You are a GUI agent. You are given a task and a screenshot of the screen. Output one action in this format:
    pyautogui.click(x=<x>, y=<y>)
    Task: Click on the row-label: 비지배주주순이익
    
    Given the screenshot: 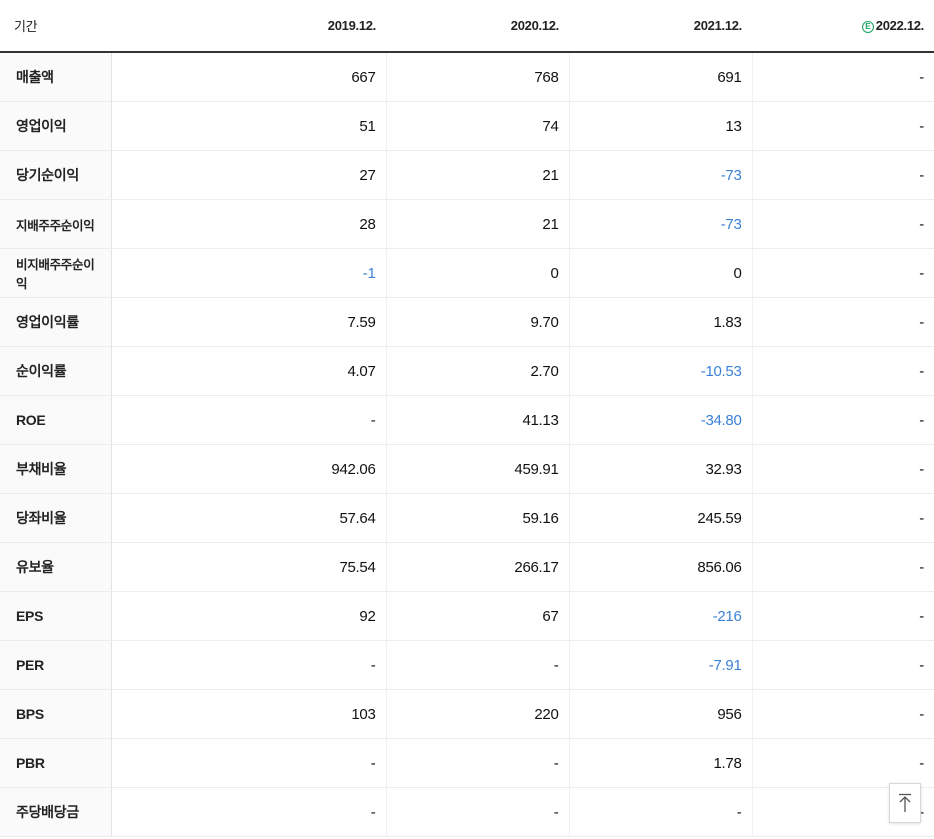 What is the action you would take?
    pyautogui.click(x=56, y=273)
    